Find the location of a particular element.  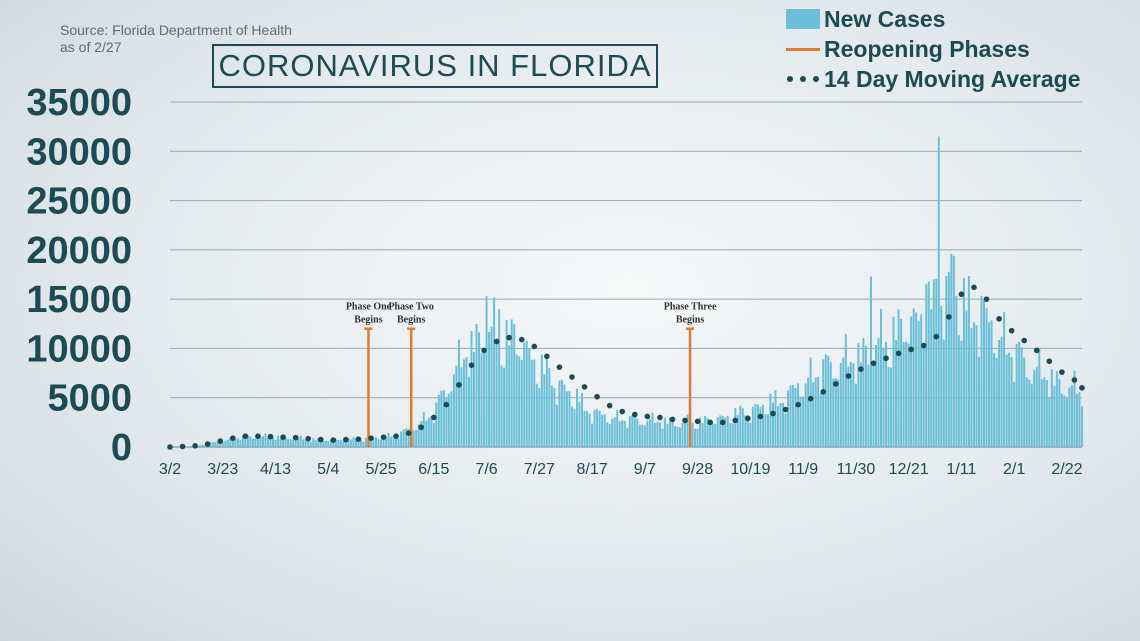

y-tick-label: 25000 is located at coordinates (79, 202).